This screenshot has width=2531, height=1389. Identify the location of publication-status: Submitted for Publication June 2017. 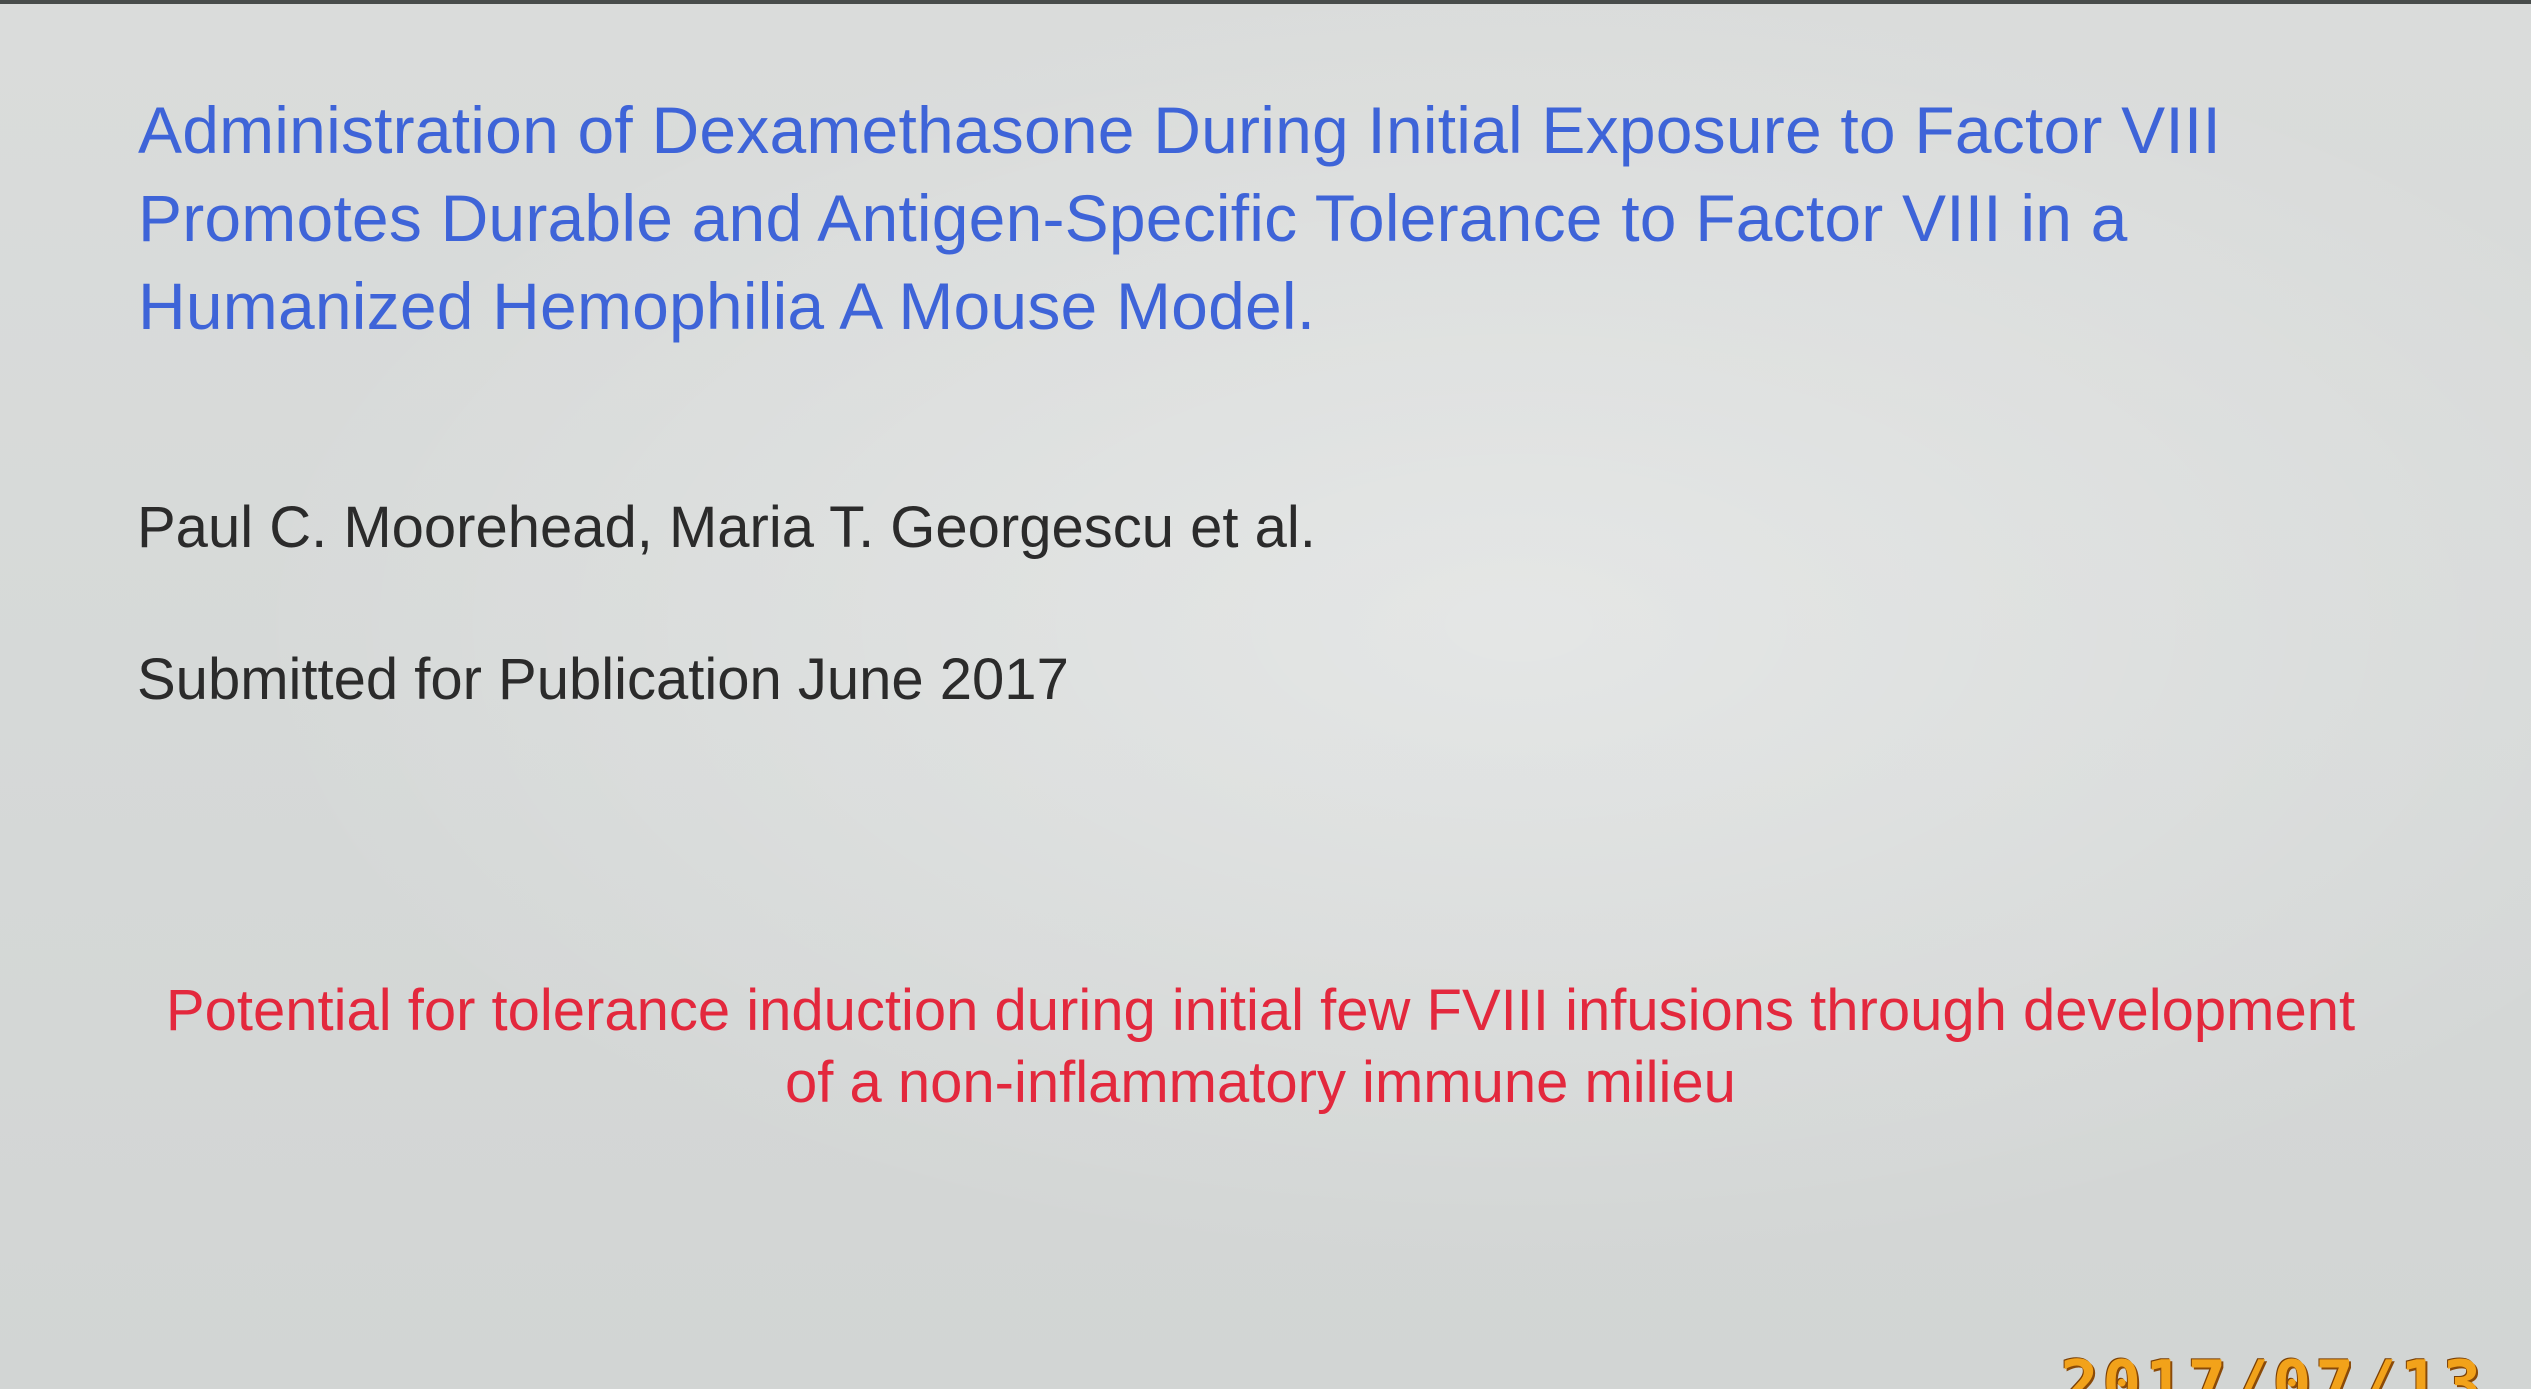
(603, 679).